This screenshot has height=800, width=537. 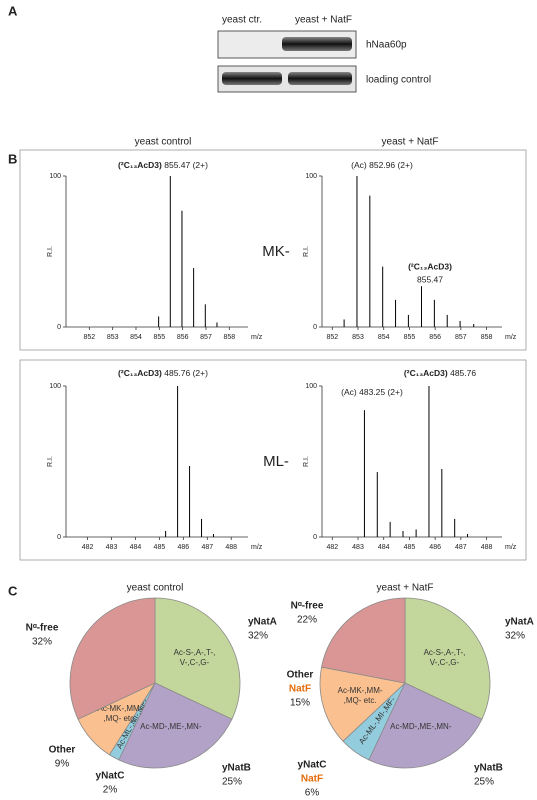 I want to click on slice-value: 22%, so click(x=307, y=620).